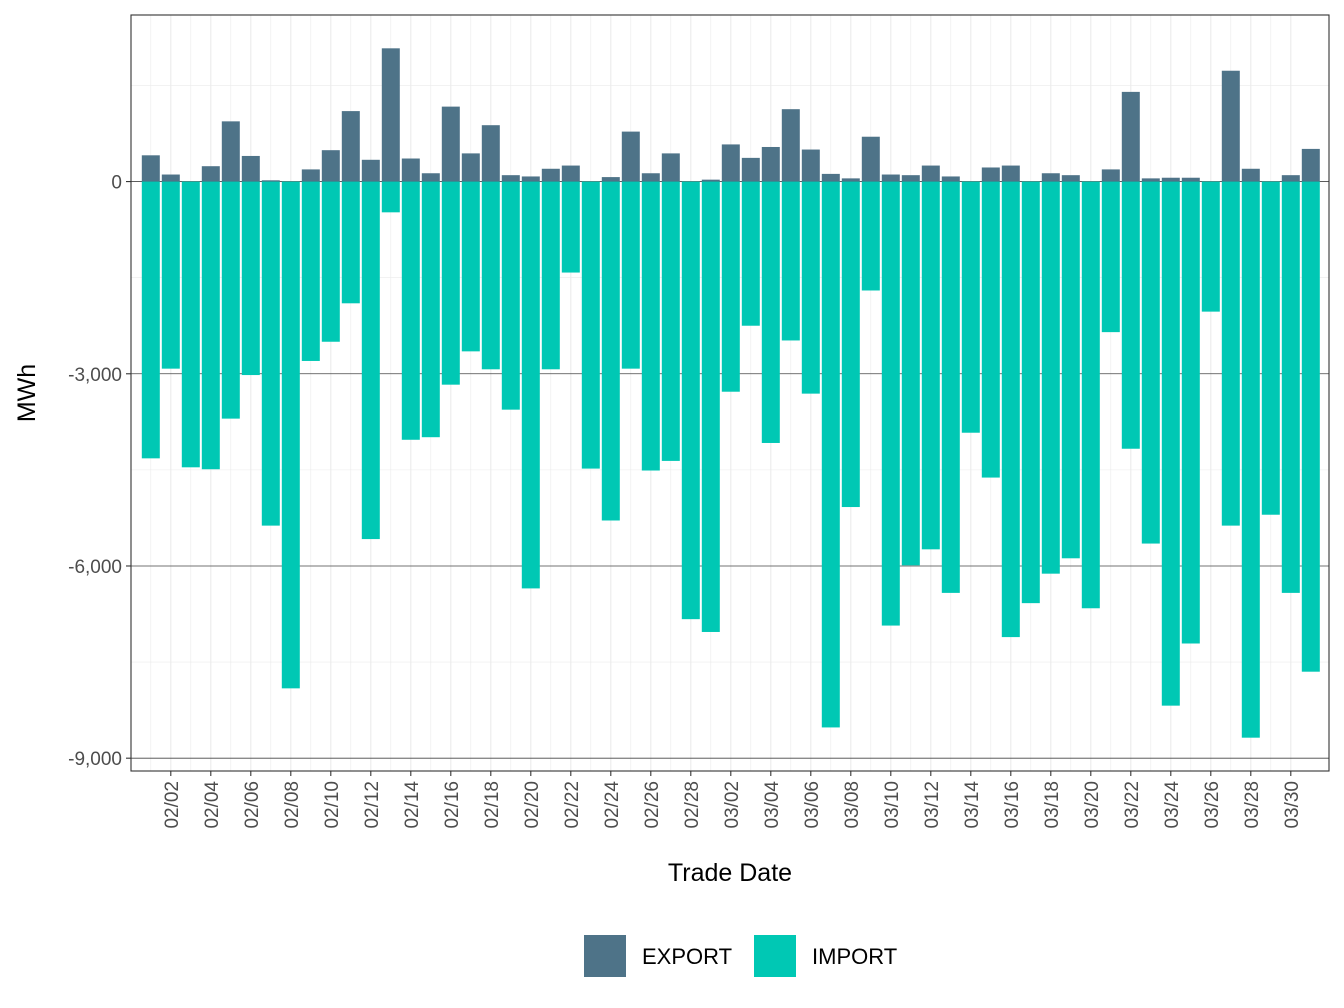 The height and width of the screenshot is (1008, 1344). Describe the element at coordinates (532, 805) in the screenshot. I see `x-tick-label: 02/20` at that location.